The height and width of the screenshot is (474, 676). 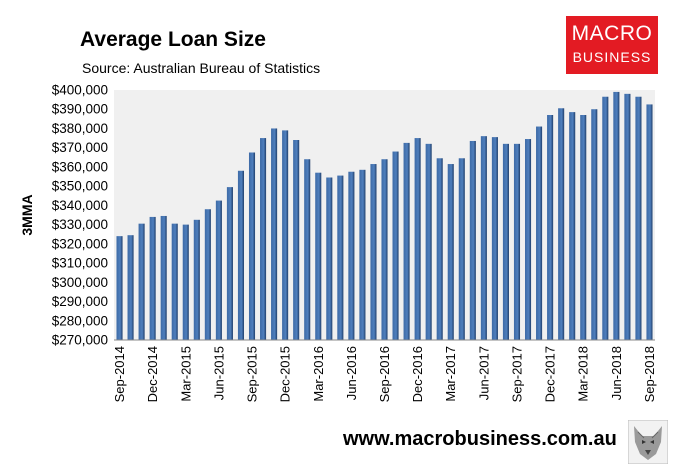 What do you see at coordinates (80, 282) in the screenshot?
I see `y-tick-label: $300,000` at bounding box center [80, 282].